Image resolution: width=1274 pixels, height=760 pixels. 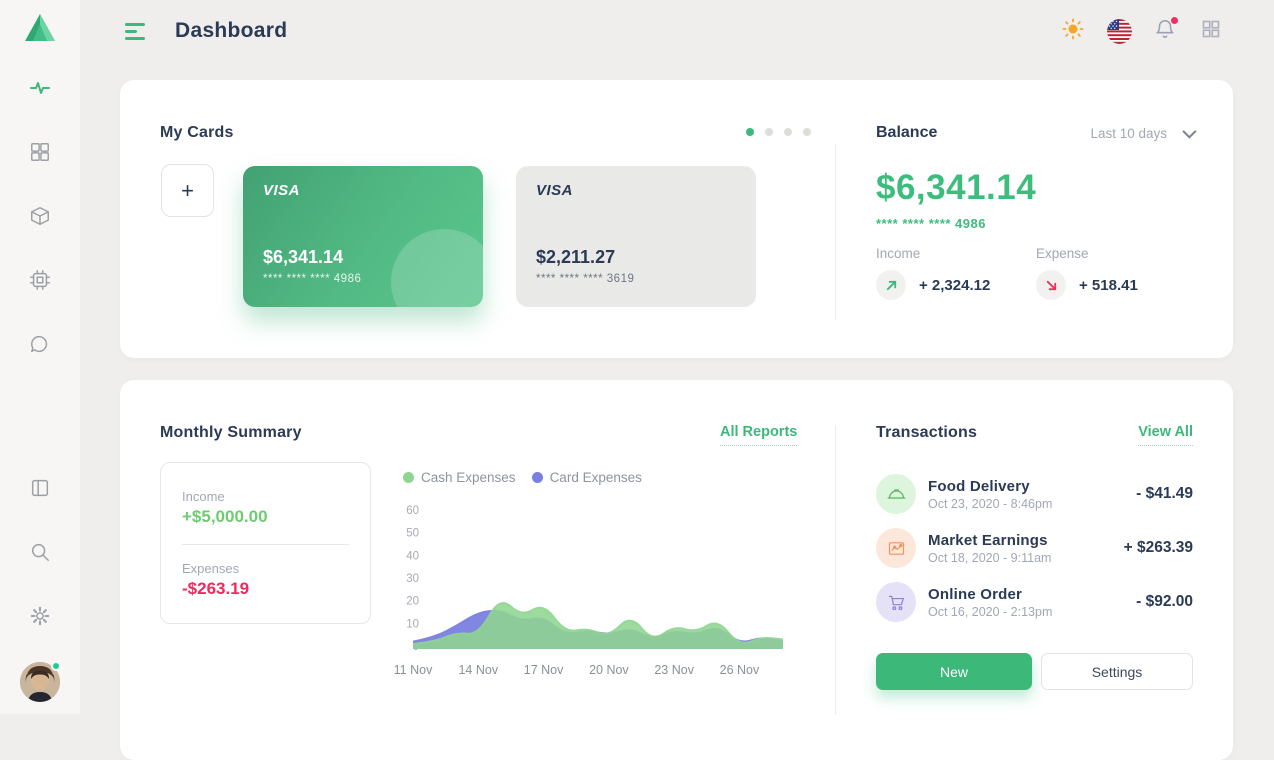 I want to click on sidebar-item-products, so click(x=40, y=218).